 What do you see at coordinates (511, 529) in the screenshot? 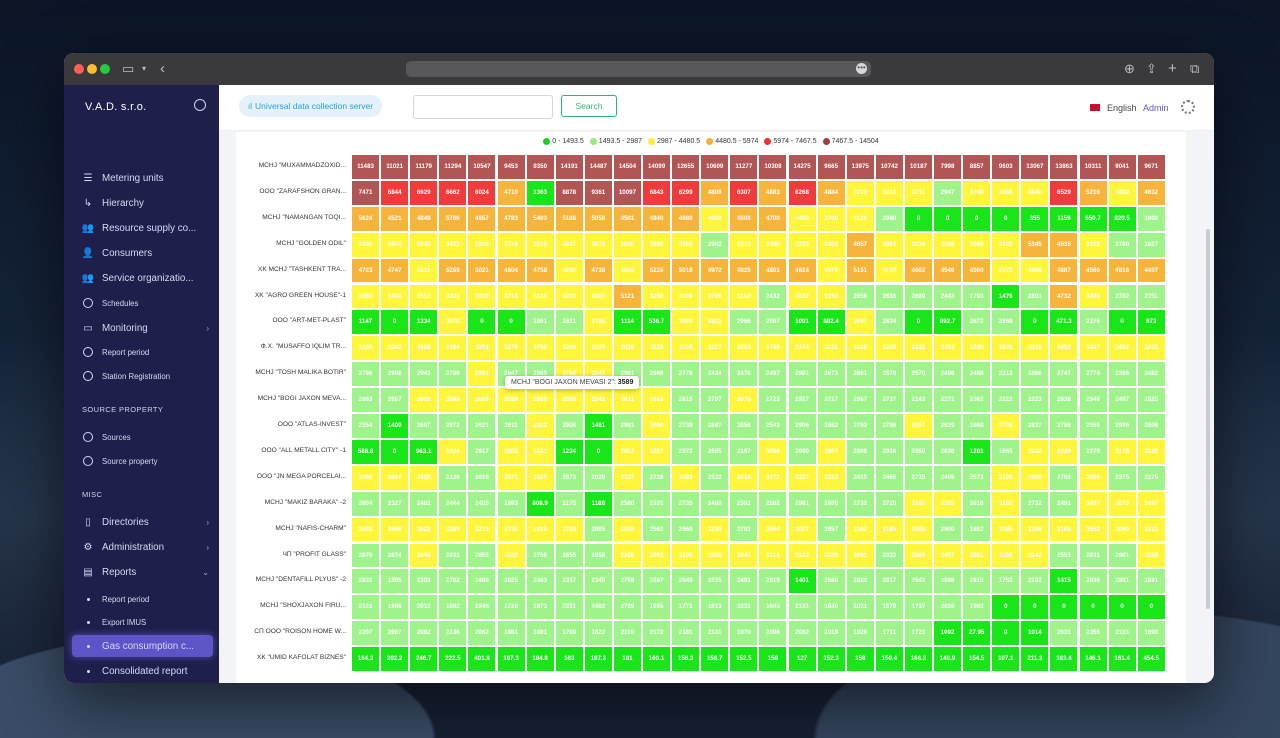
I see `heatmap-cell: 3730` at bounding box center [511, 529].